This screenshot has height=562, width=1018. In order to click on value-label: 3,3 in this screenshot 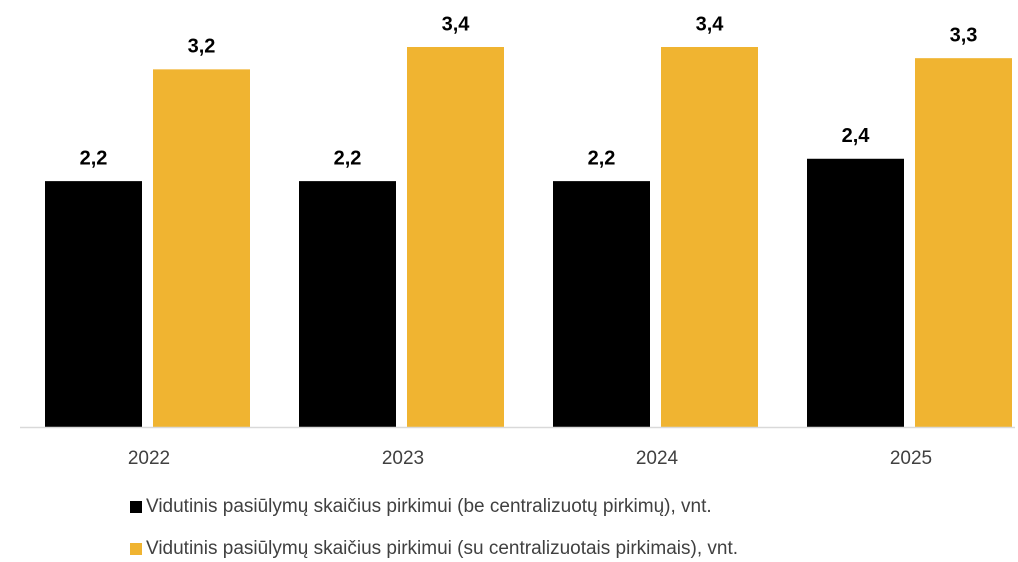, I will do `click(964, 35)`.